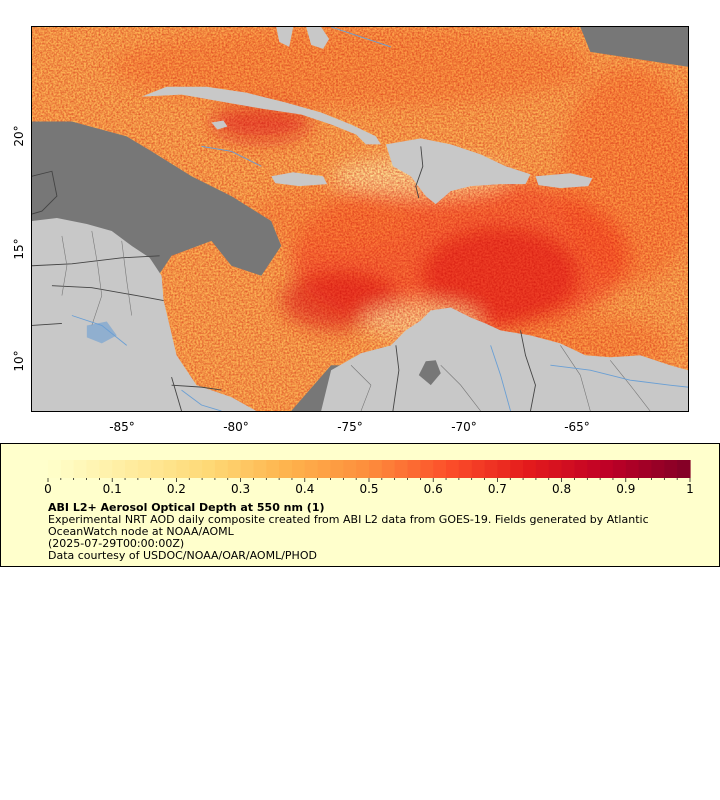 This screenshot has width=720, height=800. Describe the element at coordinates (497, 489) in the screenshot. I see `colorbar-tick-label: 0.7` at that location.